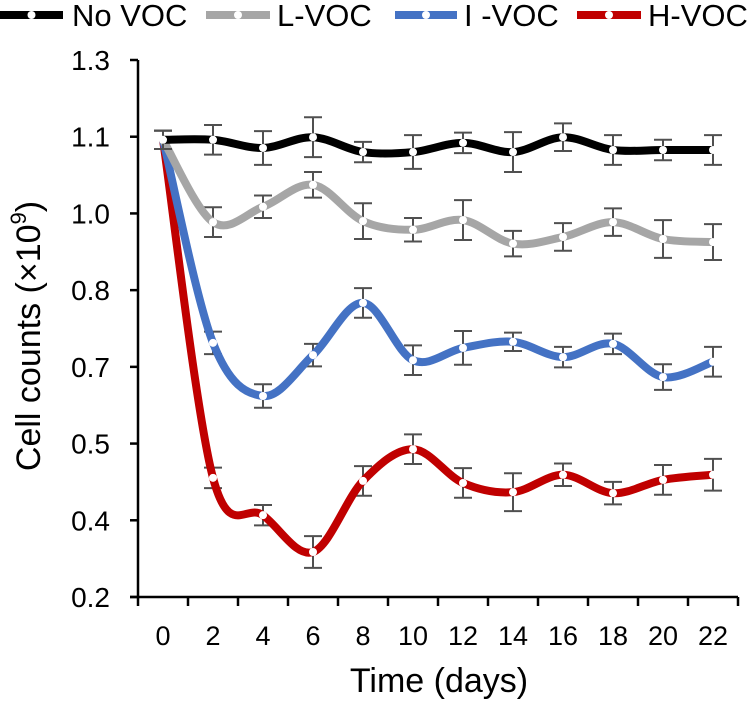 This screenshot has height=704, width=747. What do you see at coordinates (29, 206) in the screenshot?
I see `y-axis-title-suffix: )` at bounding box center [29, 206].